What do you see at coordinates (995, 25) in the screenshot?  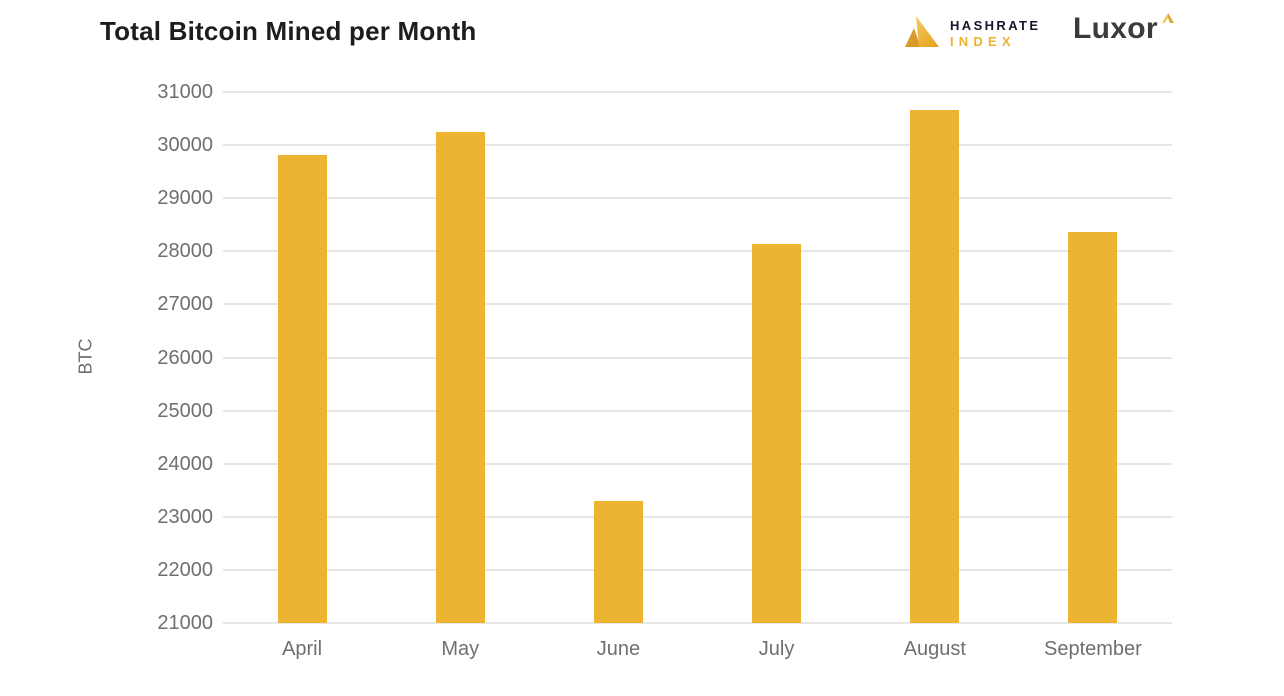 I see `hashrate-label: HASHRATE` at bounding box center [995, 25].